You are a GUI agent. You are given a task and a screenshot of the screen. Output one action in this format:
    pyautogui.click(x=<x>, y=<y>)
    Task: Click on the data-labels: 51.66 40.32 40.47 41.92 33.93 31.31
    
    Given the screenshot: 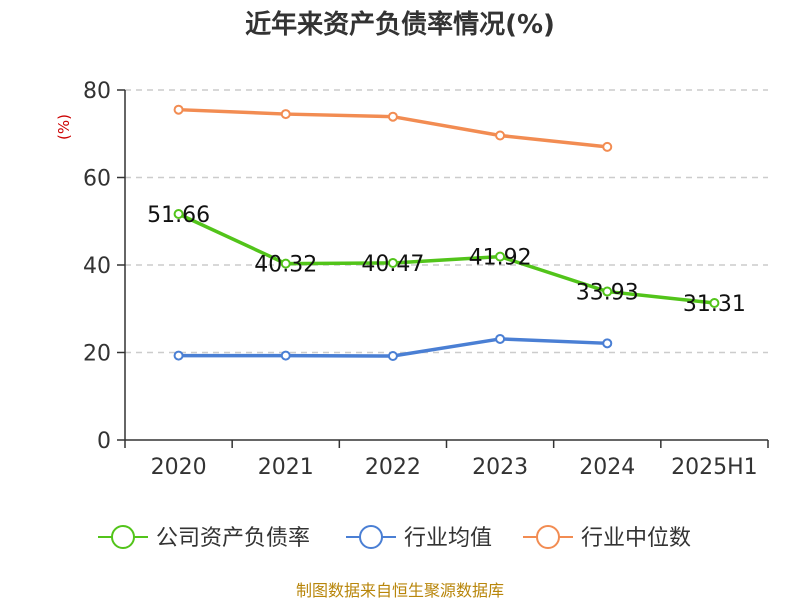 What is the action you would take?
    pyautogui.click(x=446, y=260)
    